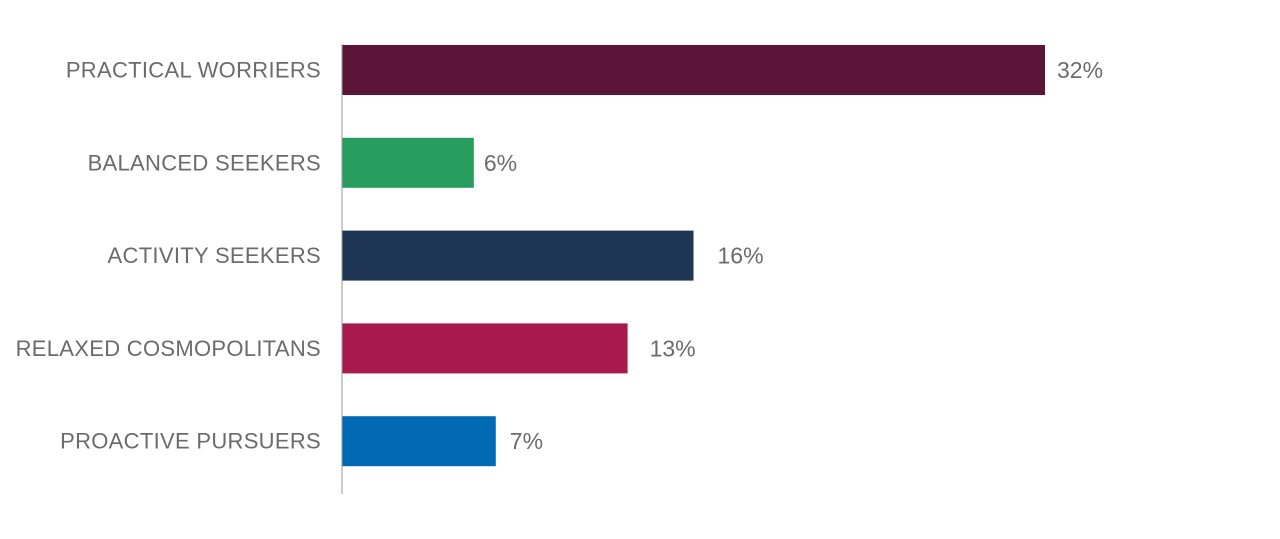 The image size is (1280, 539). I want to click on bar-practical-worriers, so click(693, 70).